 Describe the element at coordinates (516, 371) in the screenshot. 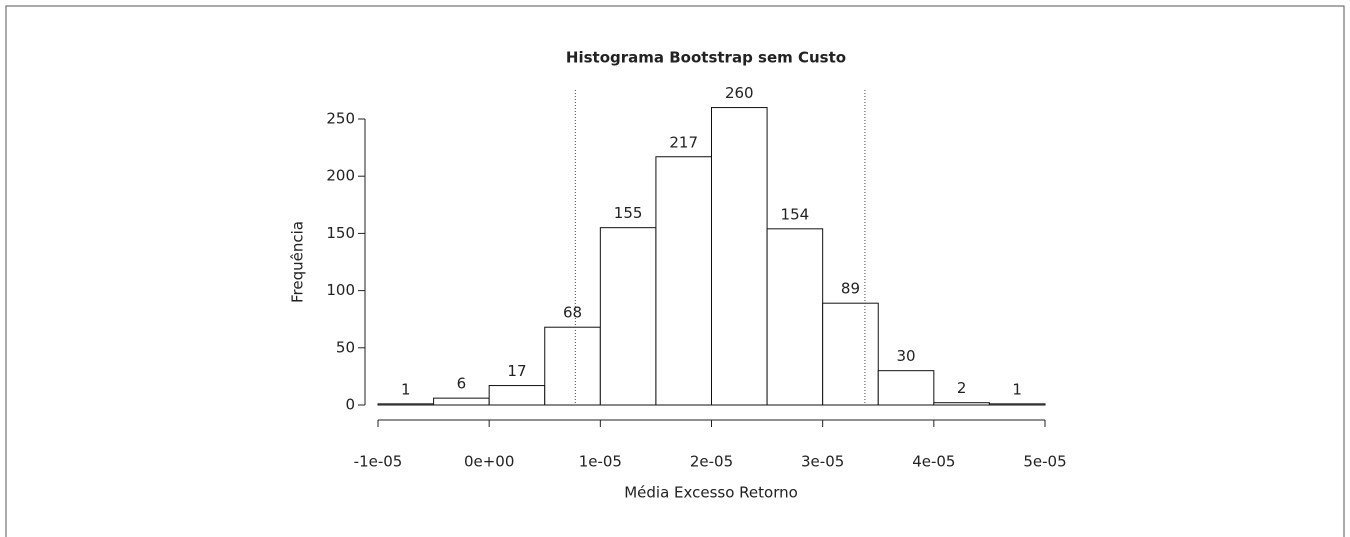

I see `value-label: 17` at that location.